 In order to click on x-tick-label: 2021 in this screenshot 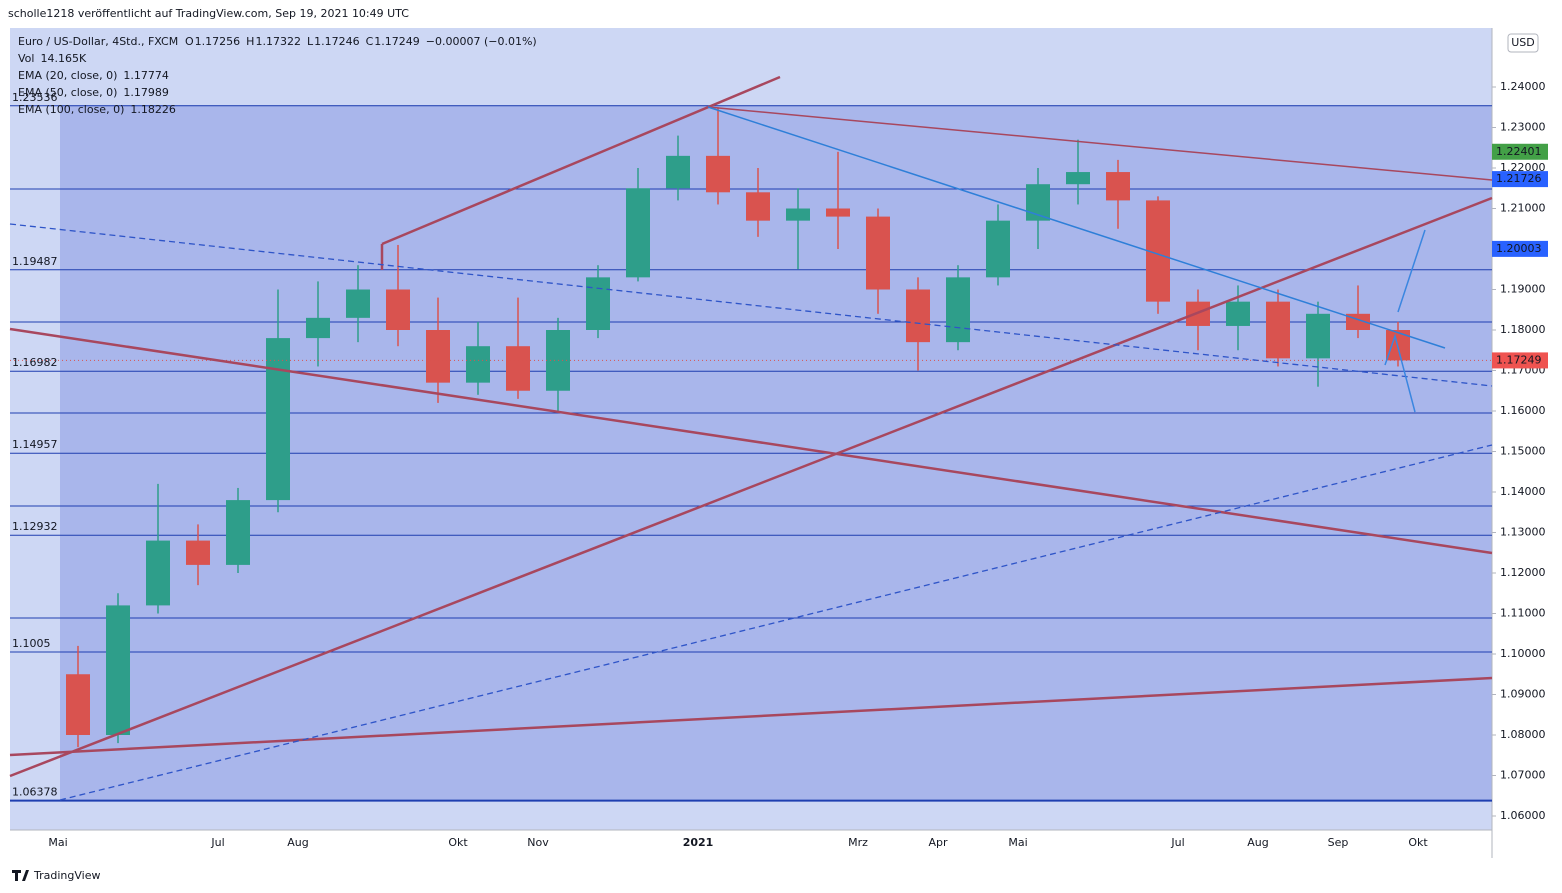, I will do `click(698, 842)`.